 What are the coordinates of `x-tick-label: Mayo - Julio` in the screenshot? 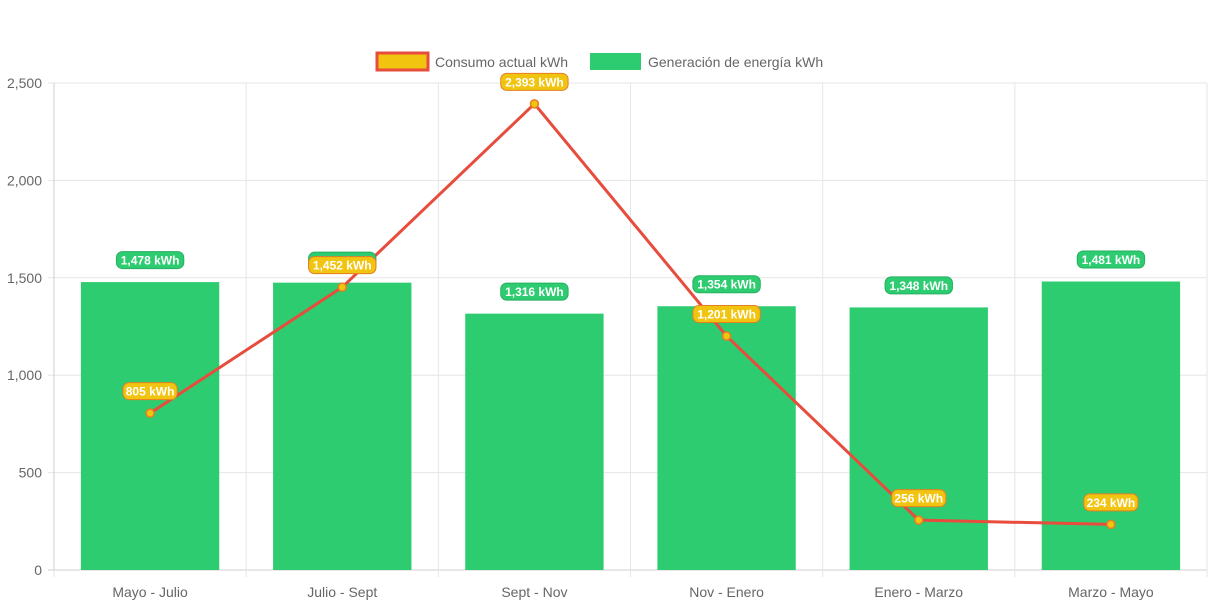 It's located at (150, 592).